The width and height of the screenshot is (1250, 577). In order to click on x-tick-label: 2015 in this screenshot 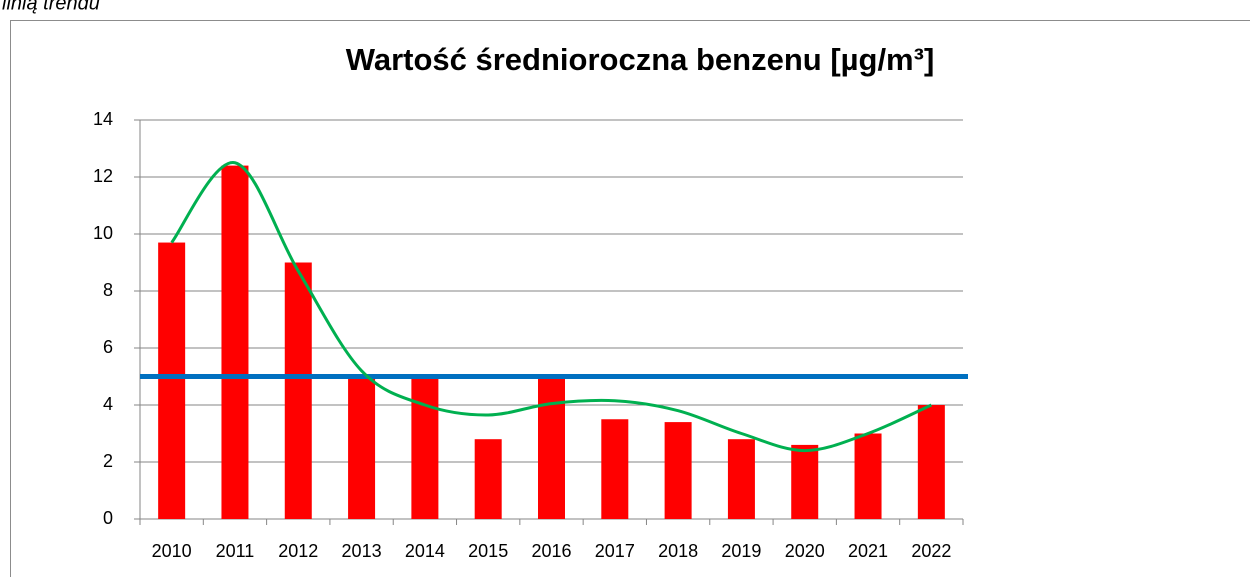, I will do `click(488, 551)`.